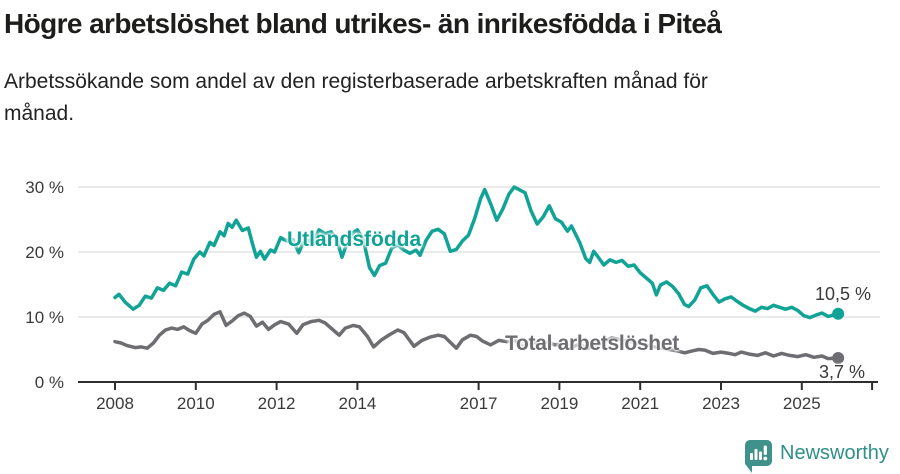 The image size is (900, 474). I want to click on x-tick-label: 2014, so click(357, 403).